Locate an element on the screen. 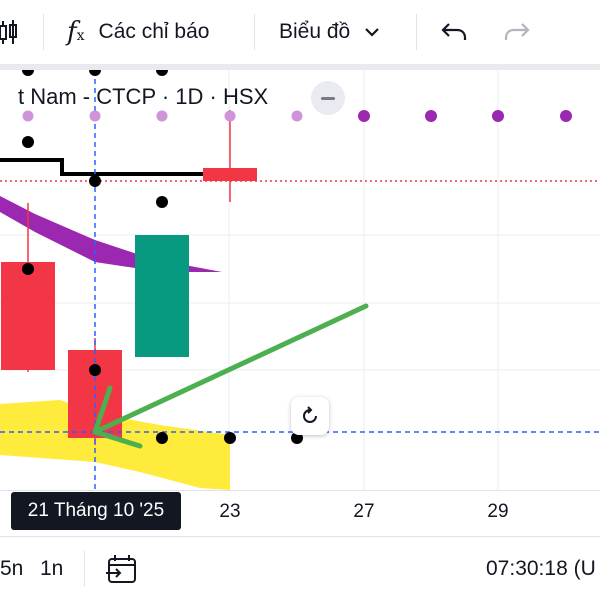 This screenshot has height=600, width=600. chart-menu-label: Biểu đồ is located at coordinates (315, 31).